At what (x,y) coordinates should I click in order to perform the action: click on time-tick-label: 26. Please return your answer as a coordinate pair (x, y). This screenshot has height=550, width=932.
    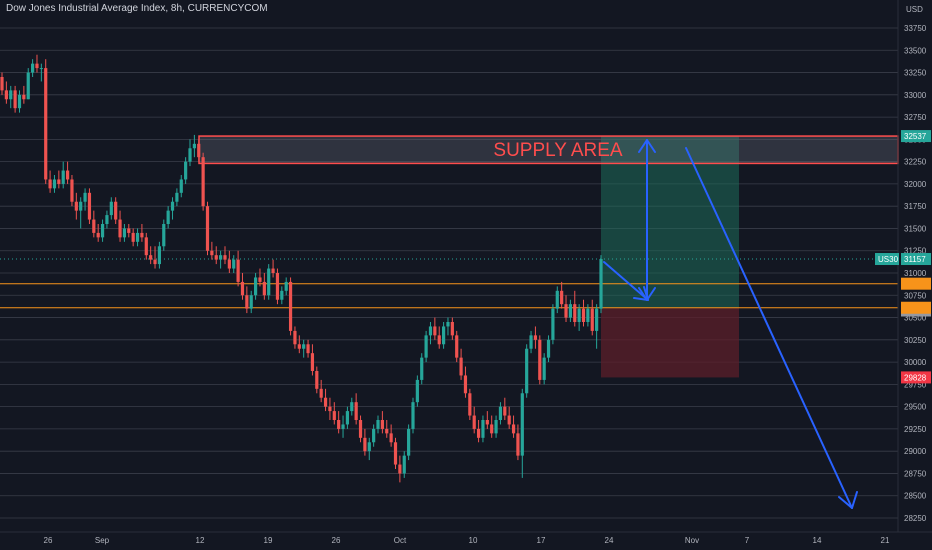
    Looking at the image, I should click on (48, 540).